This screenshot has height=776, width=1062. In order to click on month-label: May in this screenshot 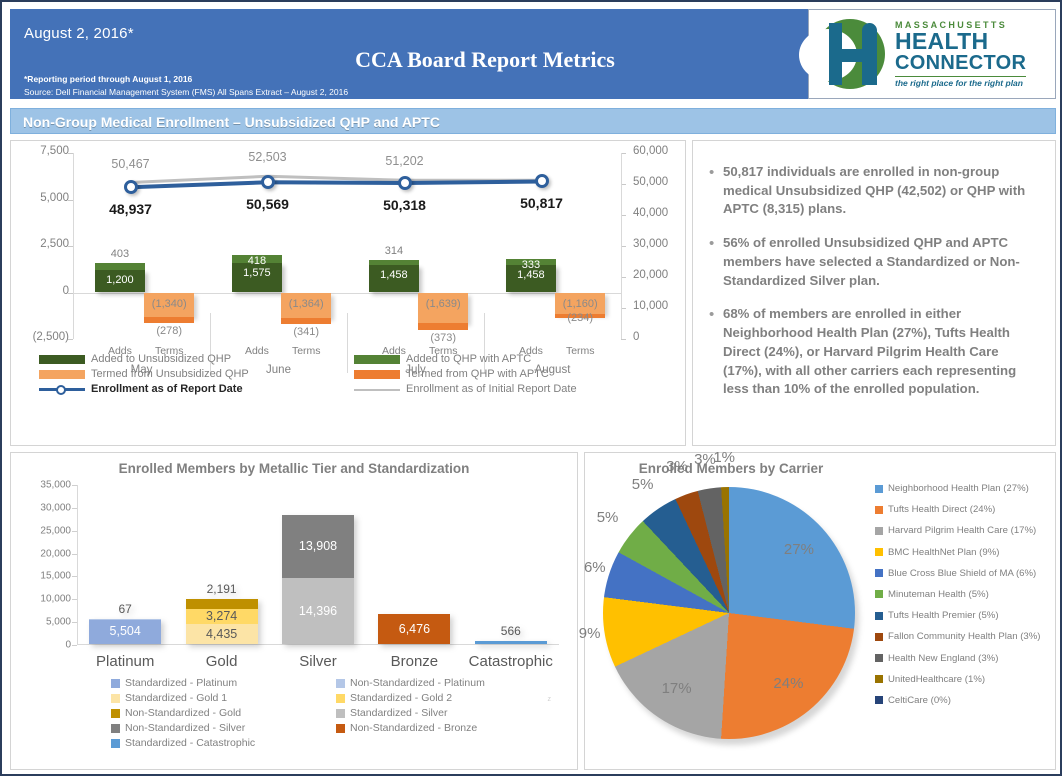, I will do `click(141, 370)`.